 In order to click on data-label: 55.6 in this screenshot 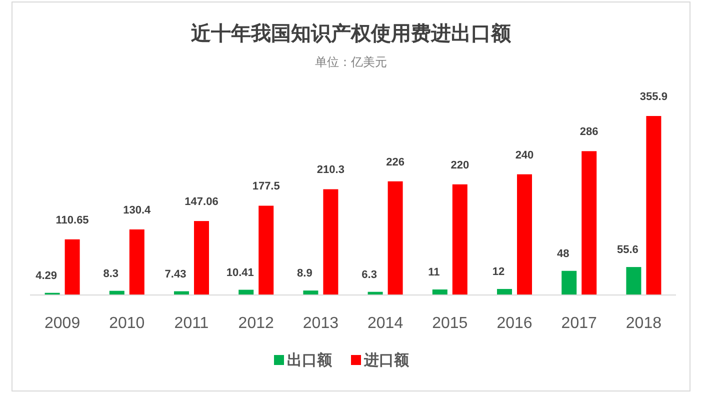, I will do `click(627, 250)`.